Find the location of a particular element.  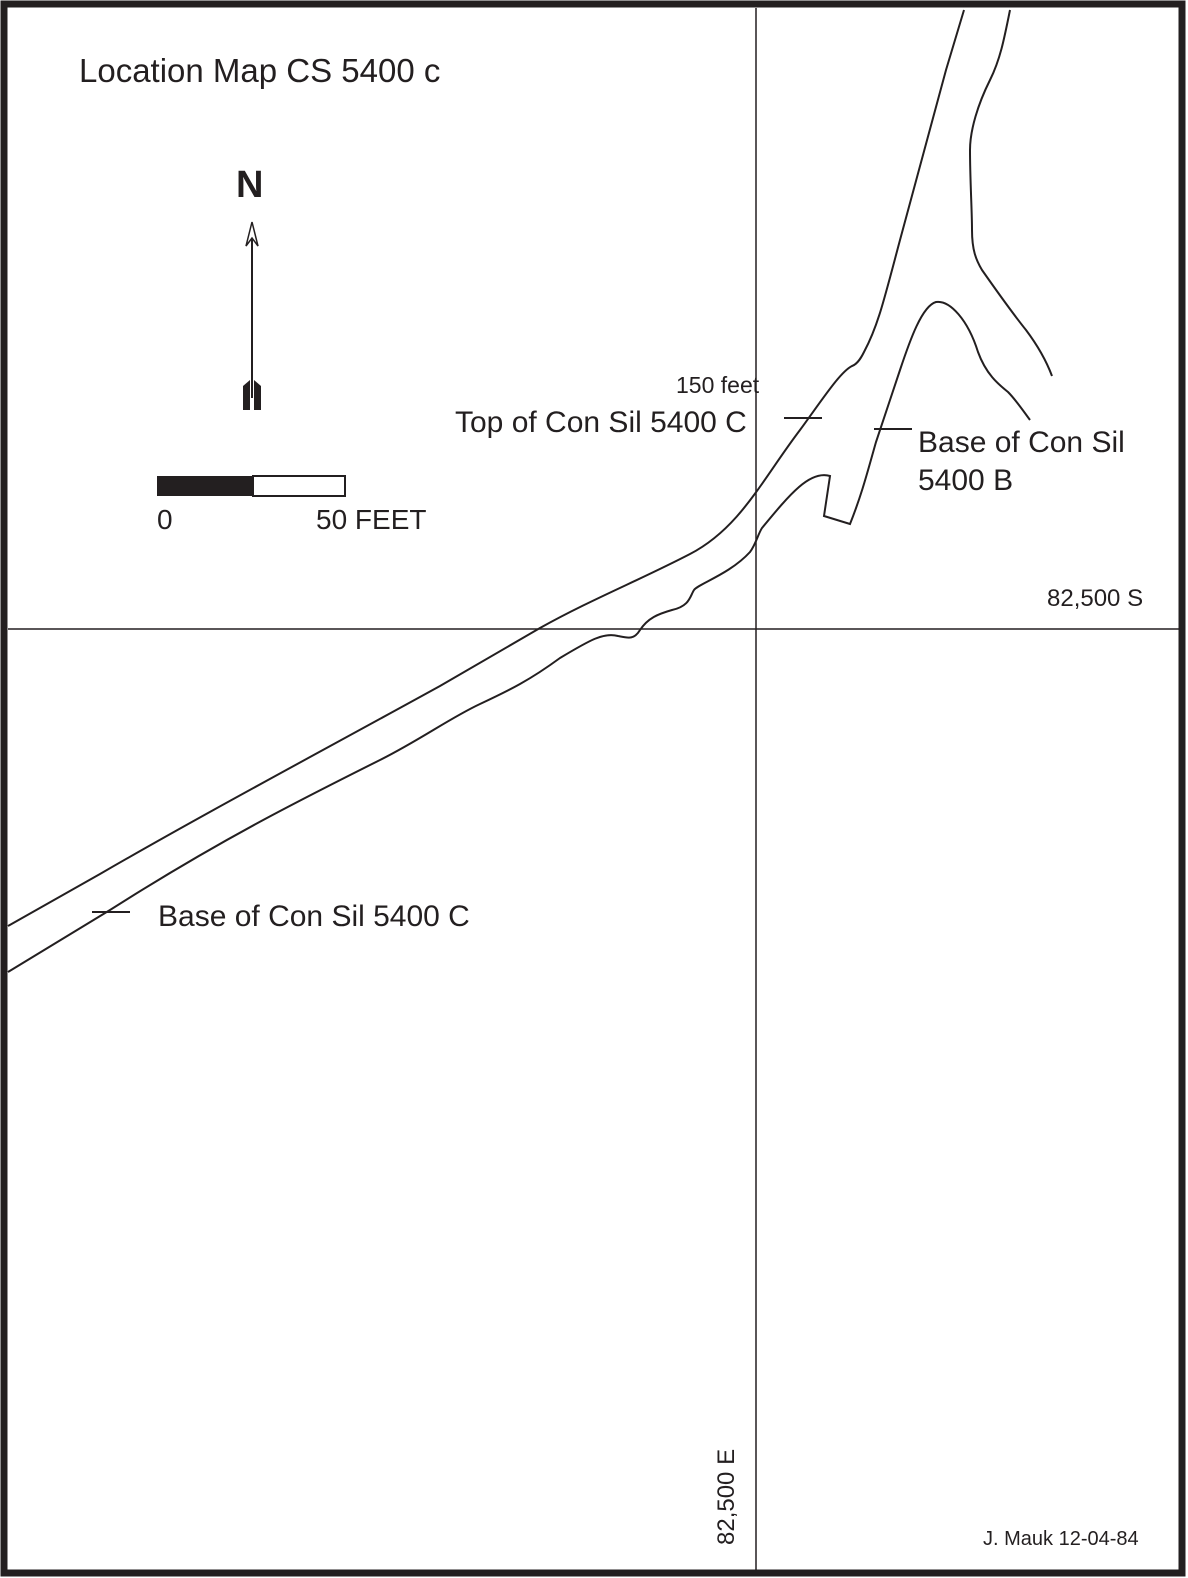

north-arrow-icon is located at coordinates (252, 315).